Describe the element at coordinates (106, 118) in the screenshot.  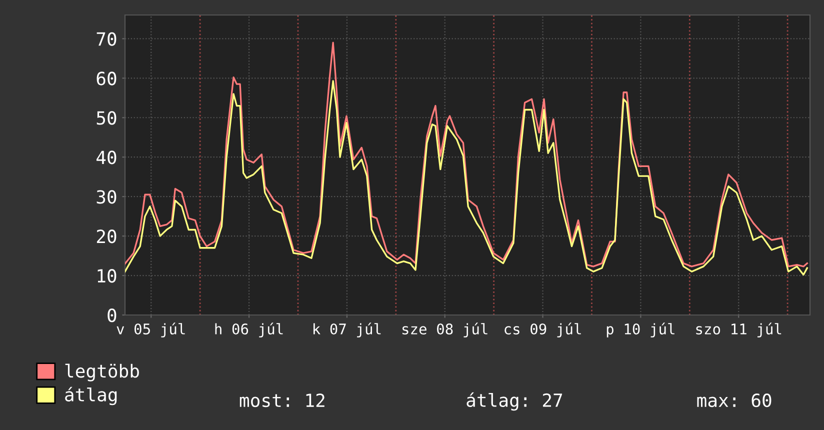
I see `y-tick-label: 50` at that location.